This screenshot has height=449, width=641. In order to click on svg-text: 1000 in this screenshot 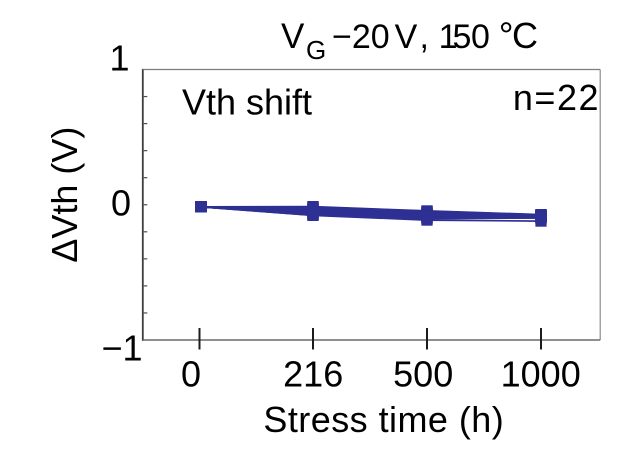, I will do `click(541, 374)`.